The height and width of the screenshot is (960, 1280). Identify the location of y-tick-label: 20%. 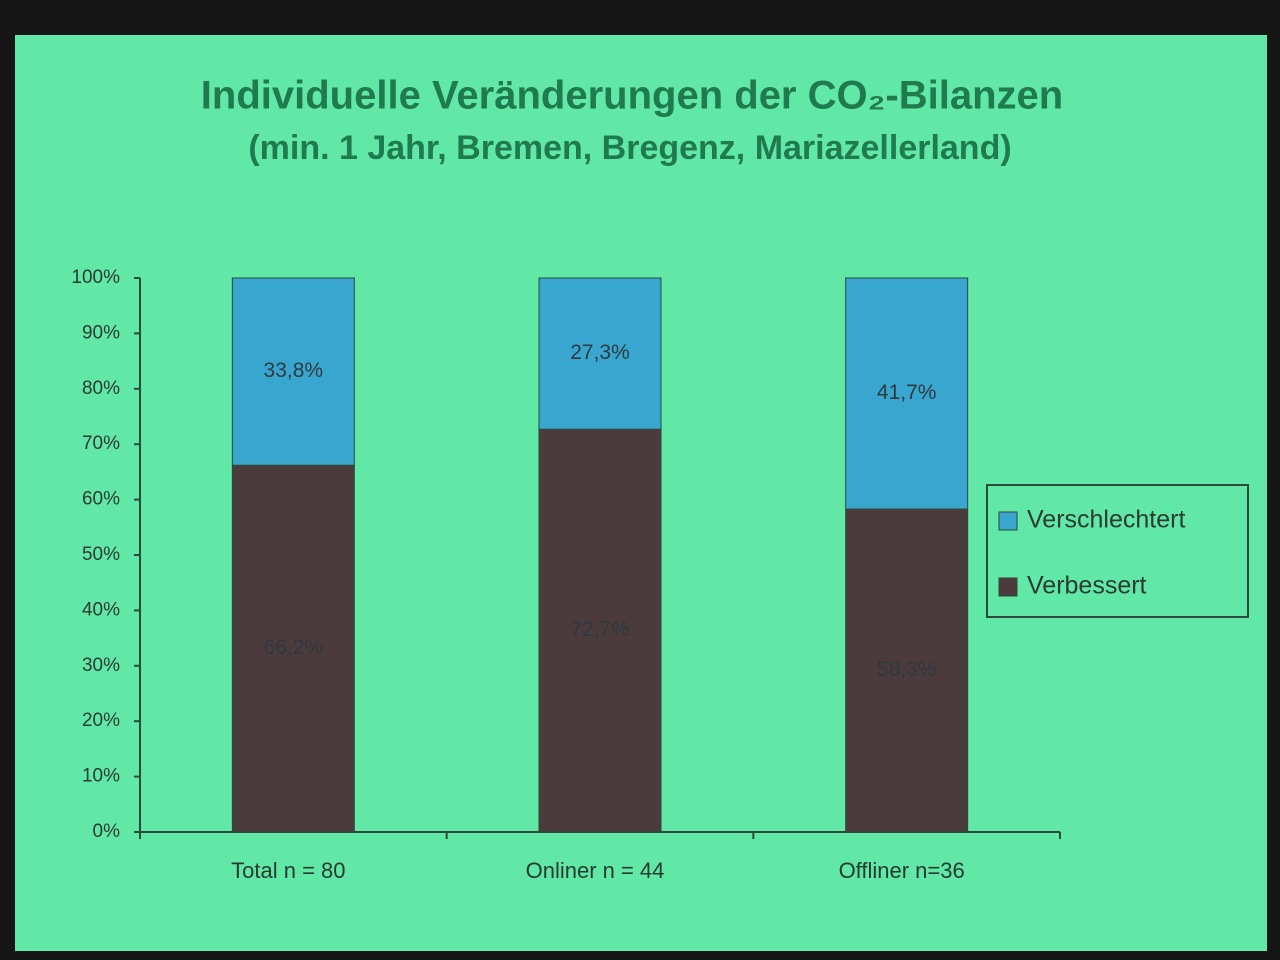
(101, 720).